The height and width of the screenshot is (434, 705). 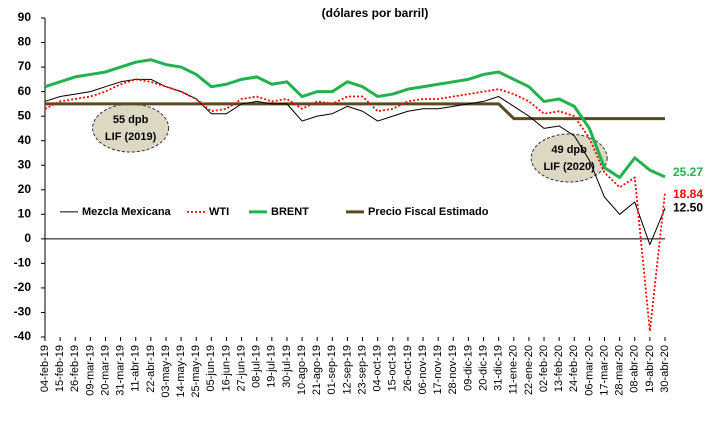 What do you see at coordinates (127, 212) in the screenshot?
I see `legend-label: Mezcla Mexicana` at bounding box center [127, 212].